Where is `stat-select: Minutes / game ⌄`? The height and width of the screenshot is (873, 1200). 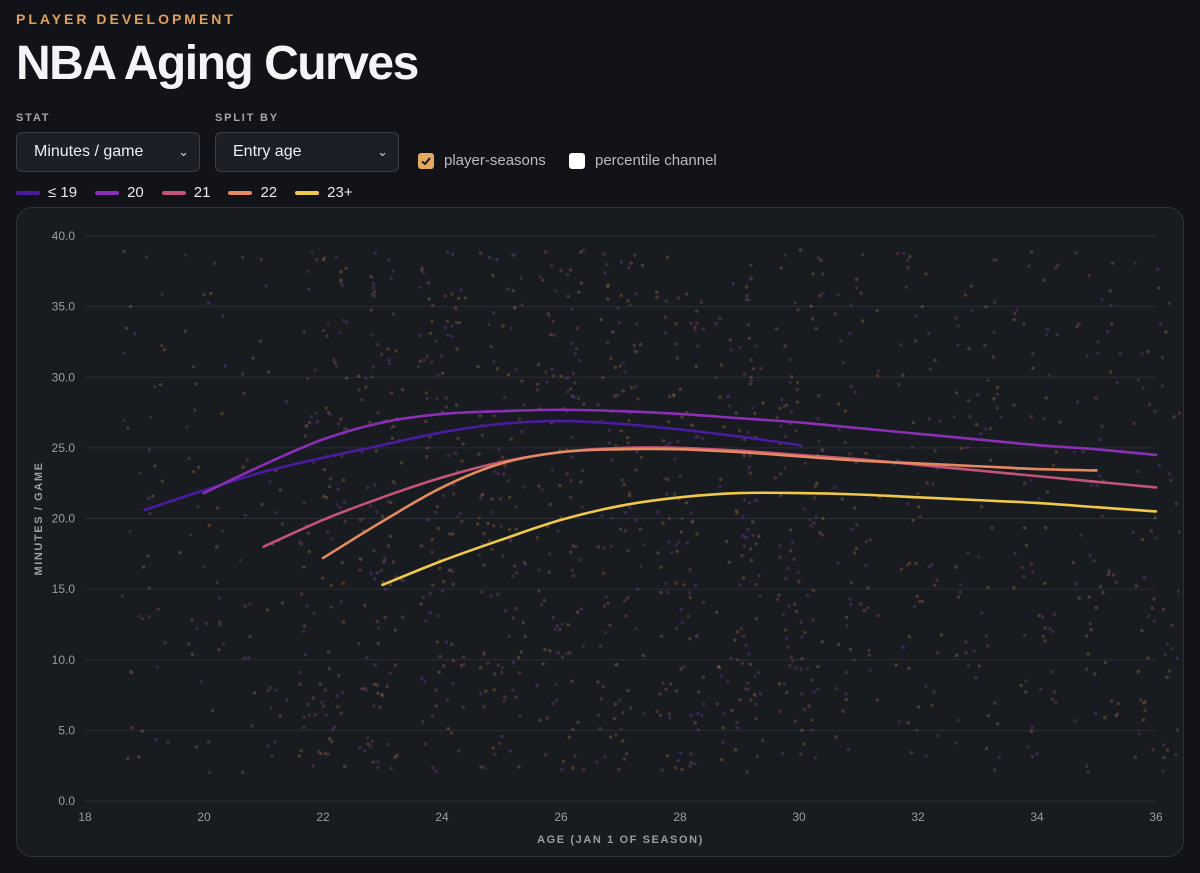 stat-select: Minutes / game ⌄ is located at coordinates (108, 152).